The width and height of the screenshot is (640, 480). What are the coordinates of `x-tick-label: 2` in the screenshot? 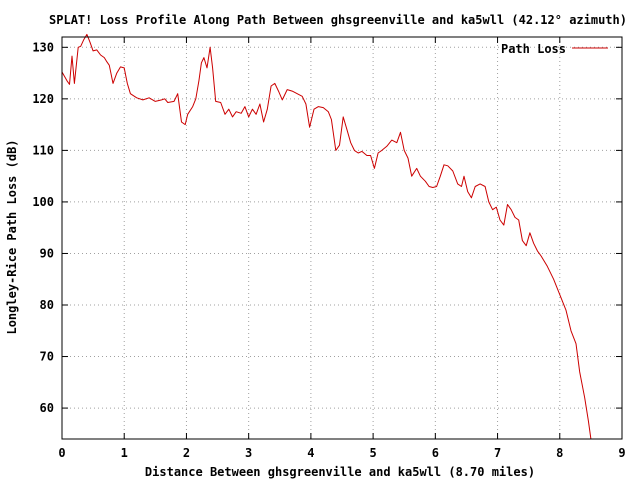 It's located at (186, 453).